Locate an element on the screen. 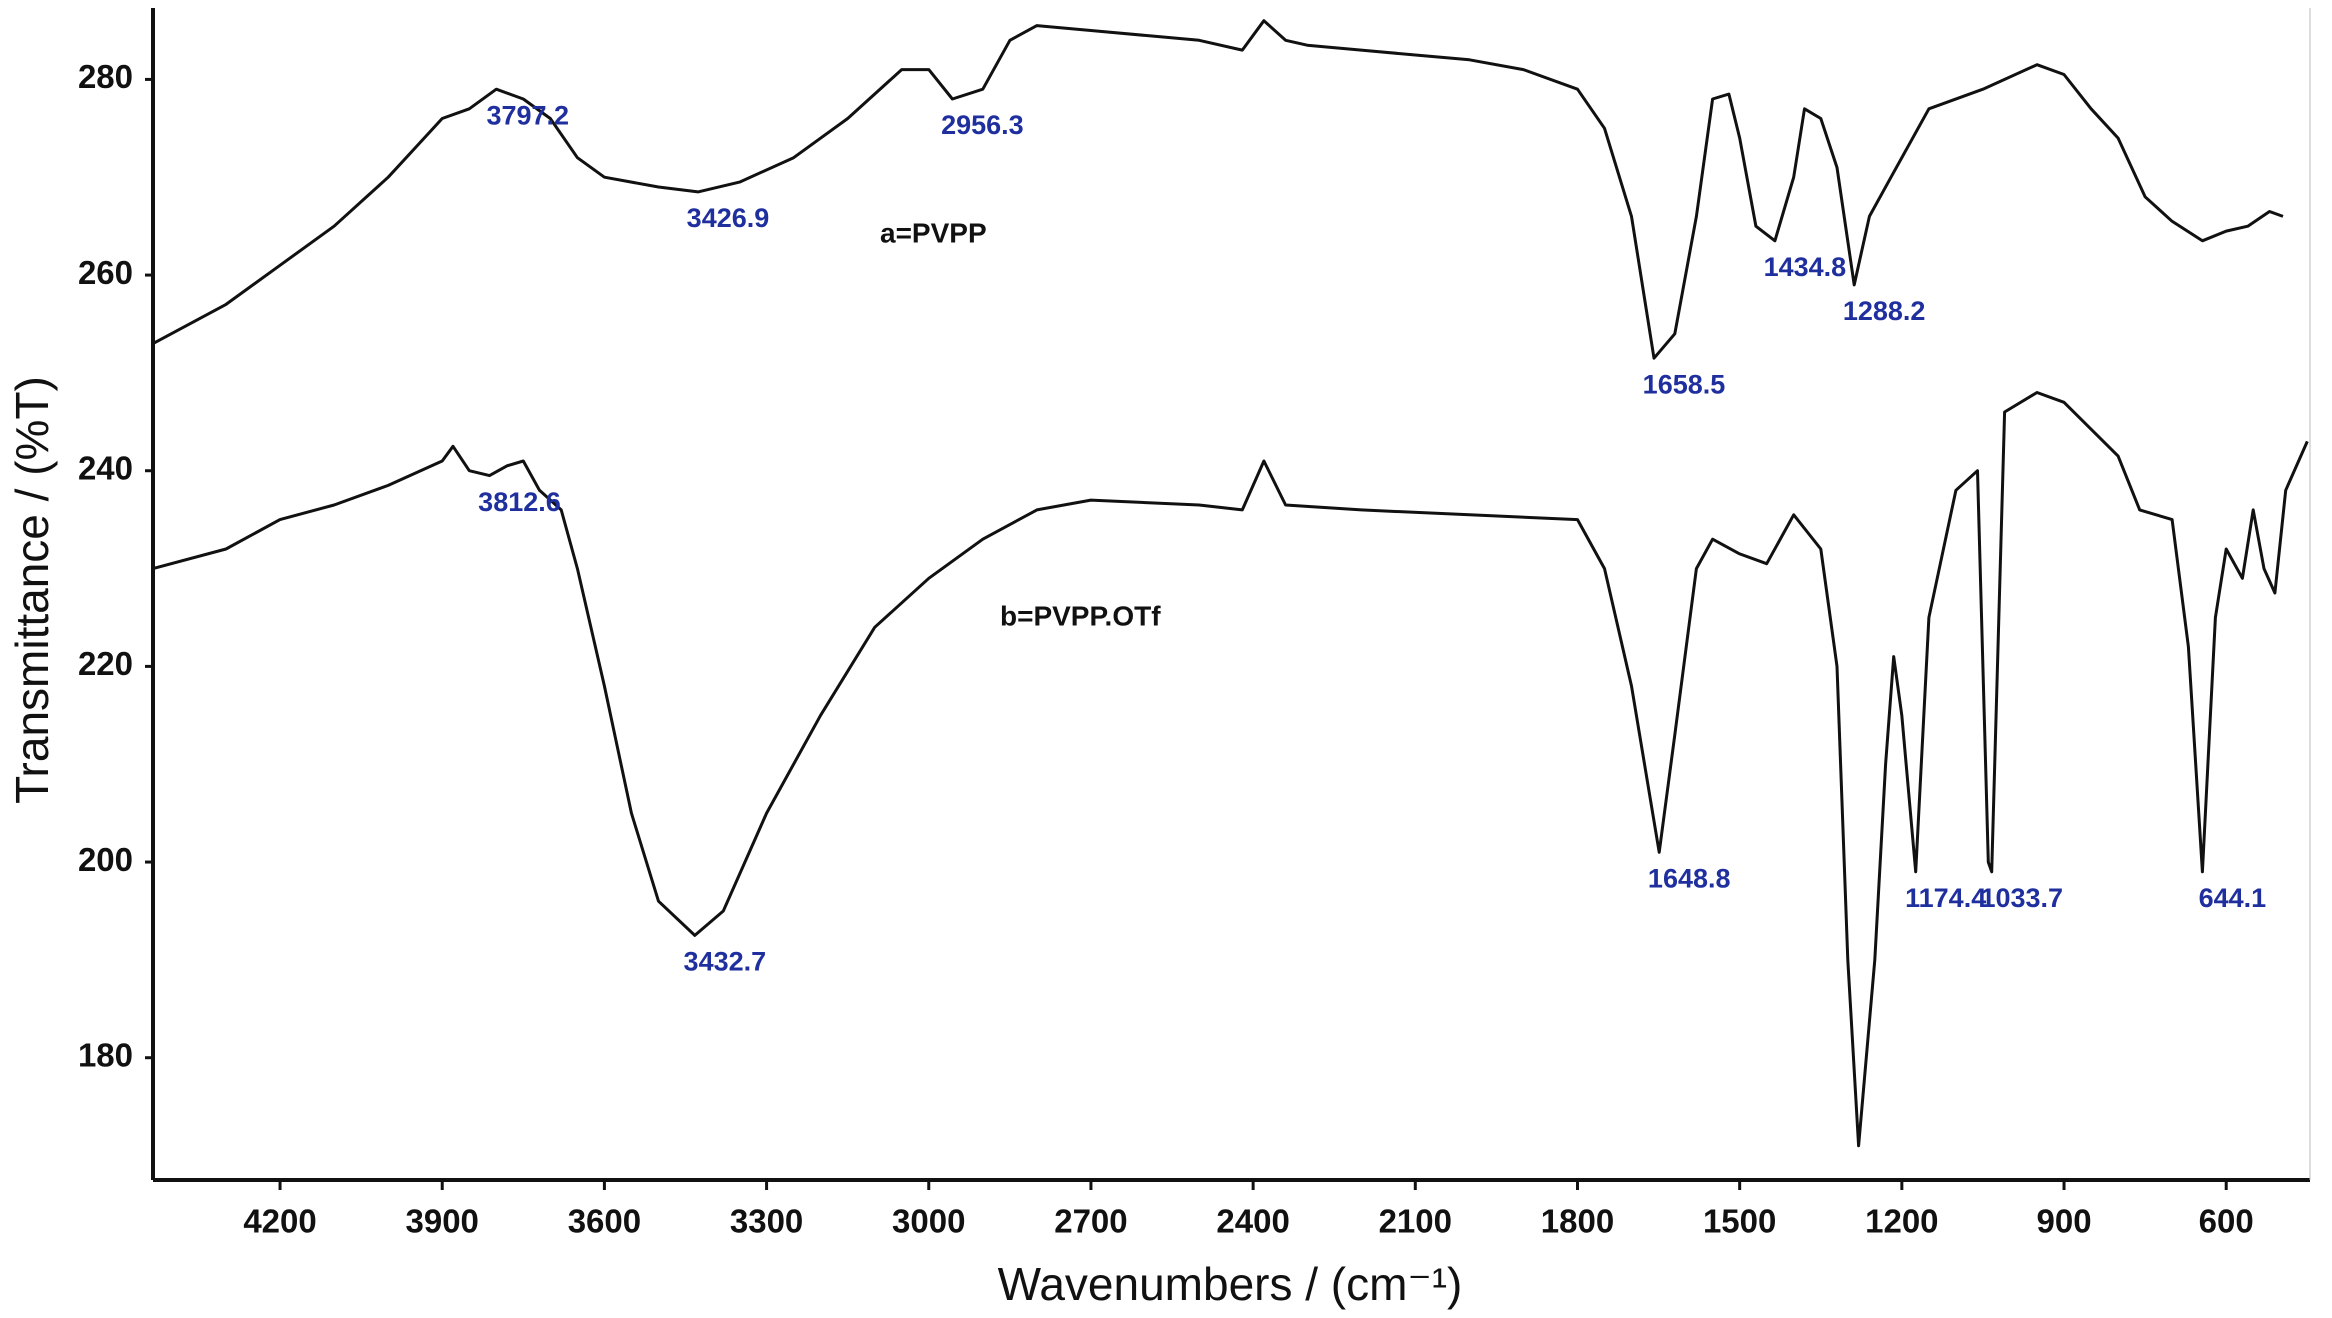  peak-label: 3797.2 is located at coordinates (527, 115).